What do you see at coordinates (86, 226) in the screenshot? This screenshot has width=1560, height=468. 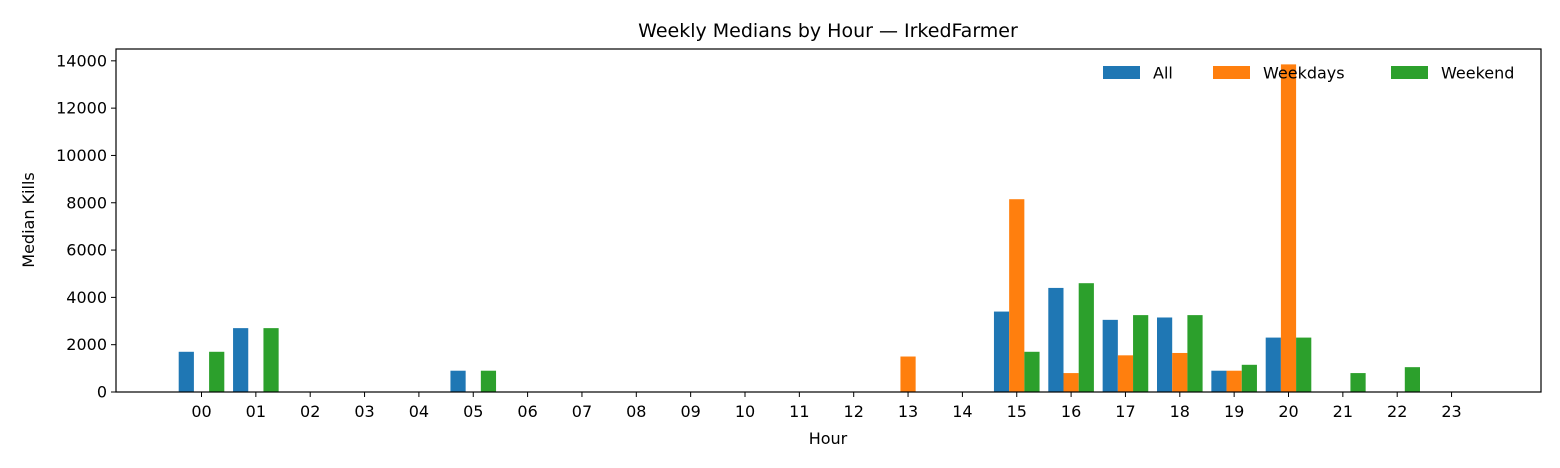 I see `y-ticks: 0 2000 4000 6000 8000 10000 12000 14000` at bounding box center [86, 226].